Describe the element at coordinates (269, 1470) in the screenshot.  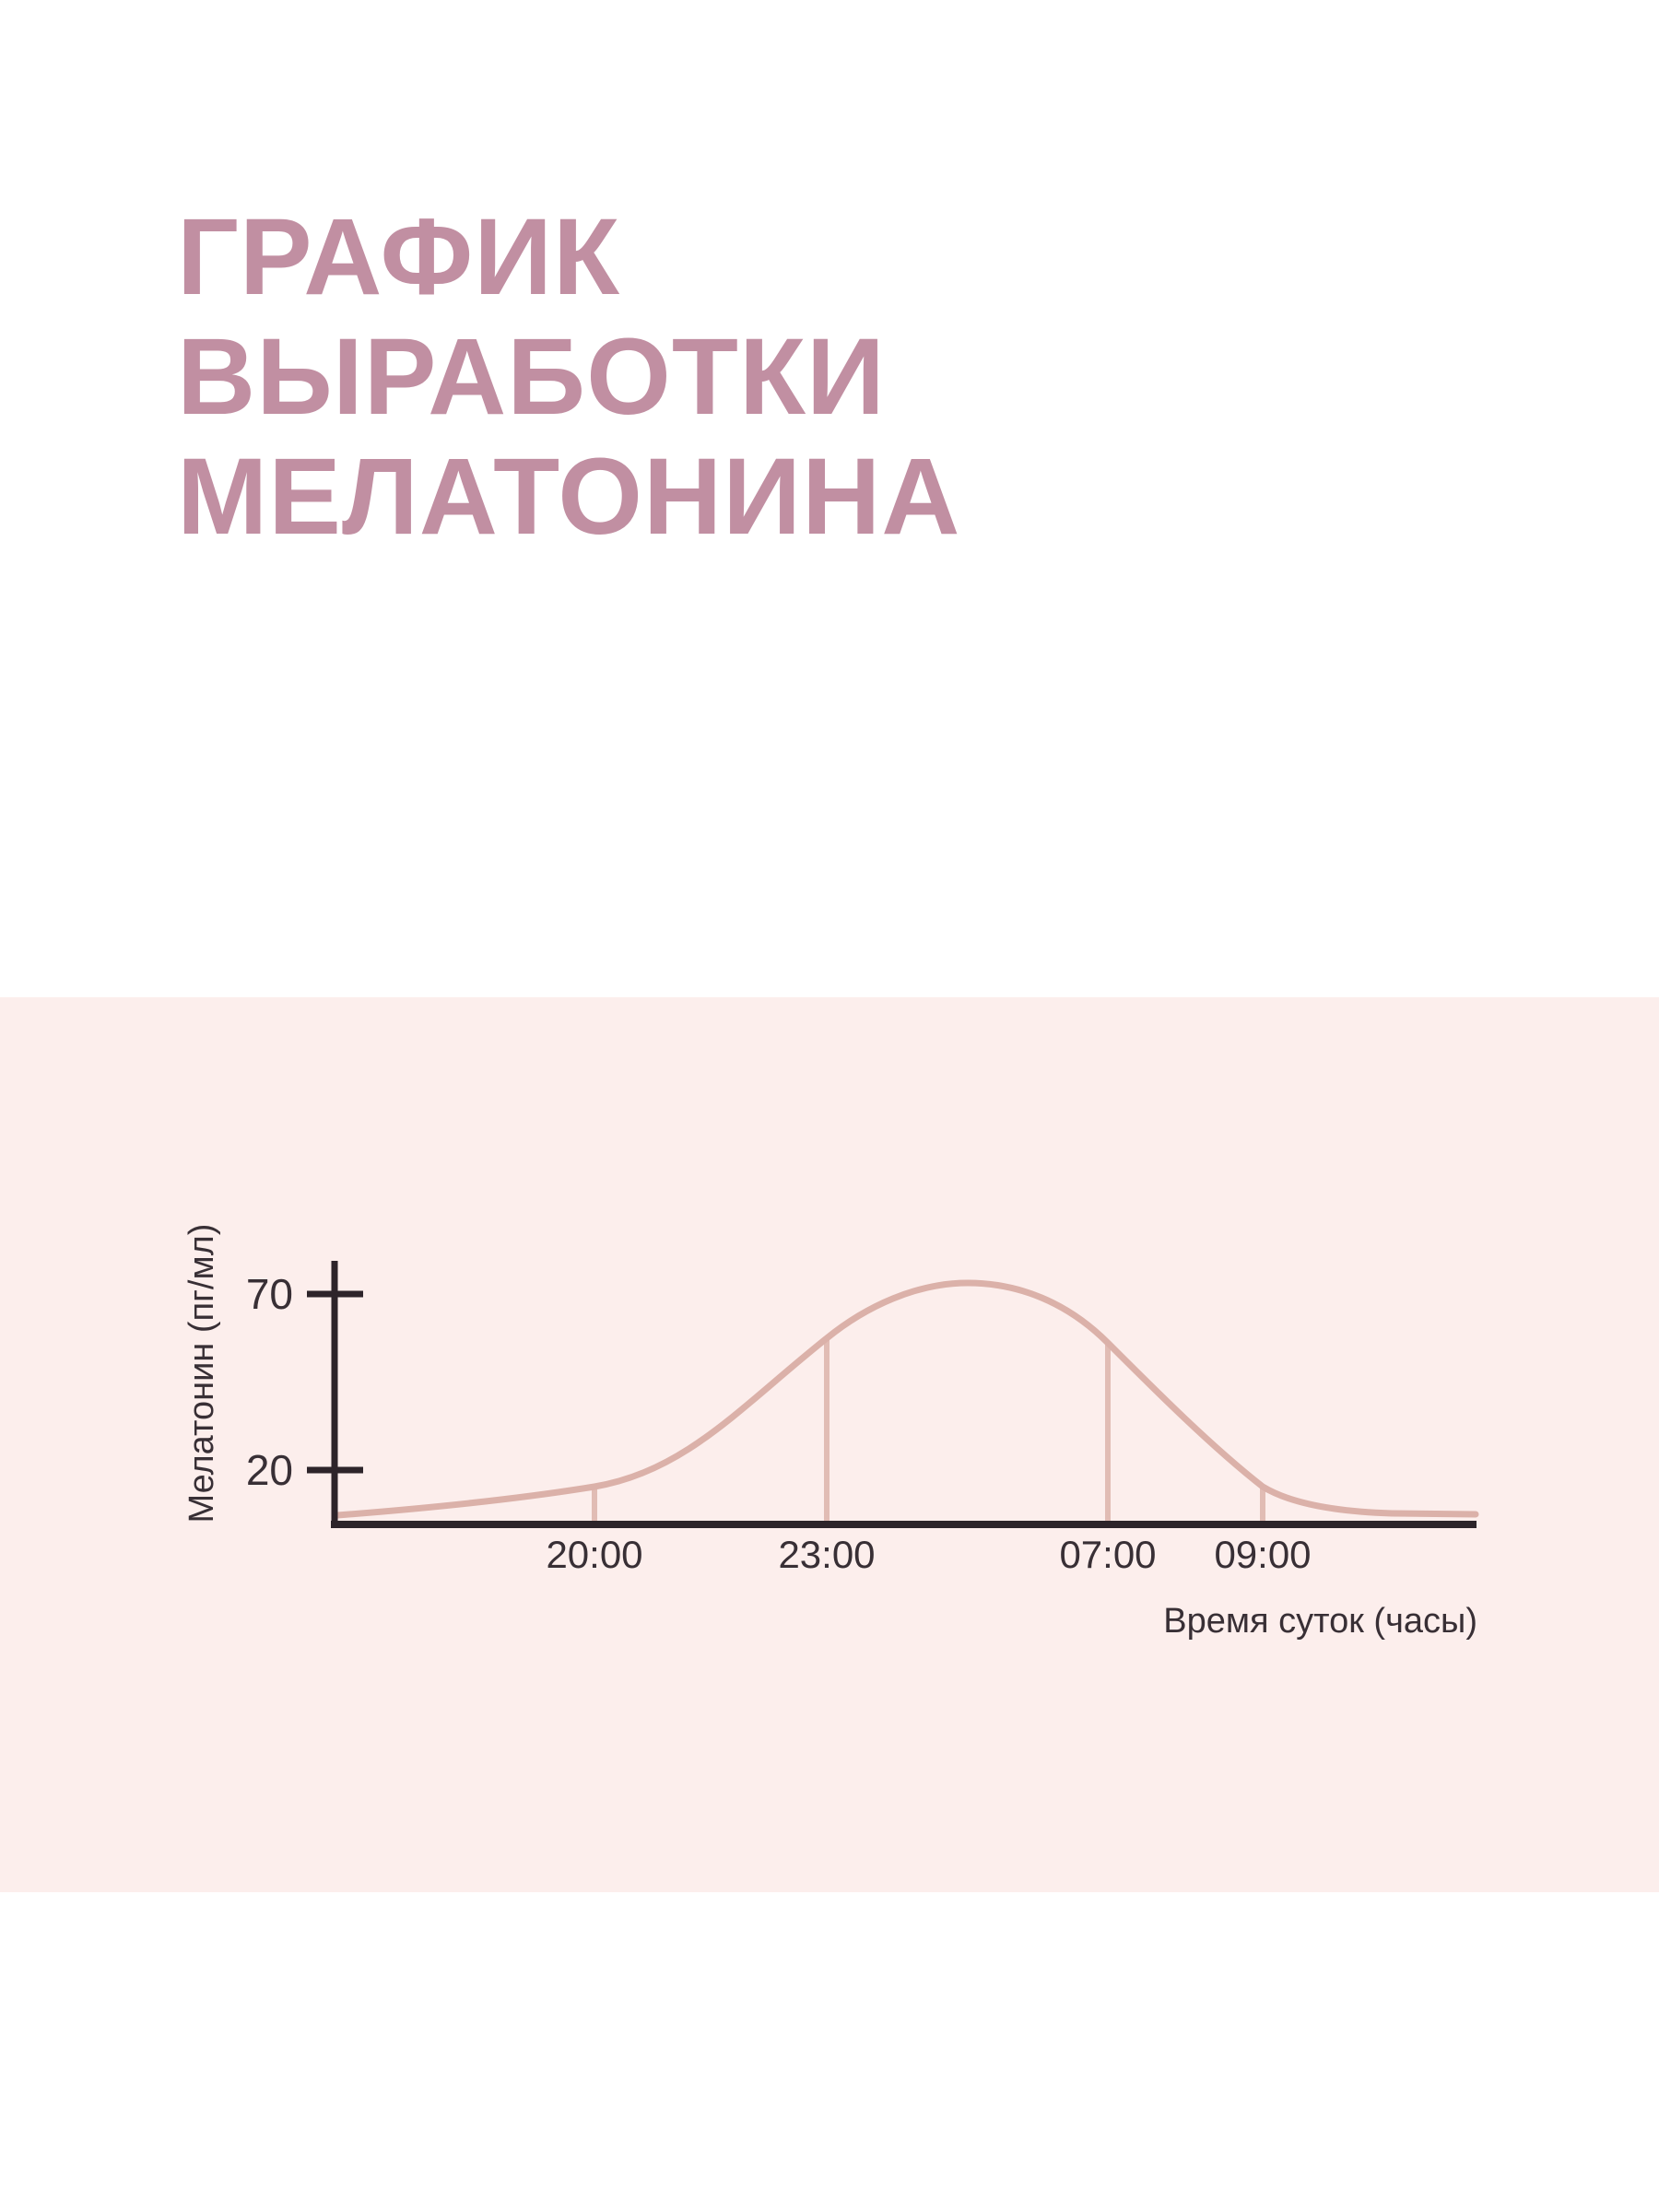
I see `y-tick-20-label: 20` at that location.